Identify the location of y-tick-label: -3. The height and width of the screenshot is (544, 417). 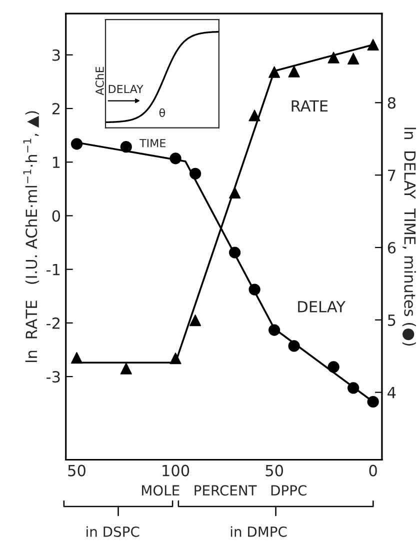
(53, 377).